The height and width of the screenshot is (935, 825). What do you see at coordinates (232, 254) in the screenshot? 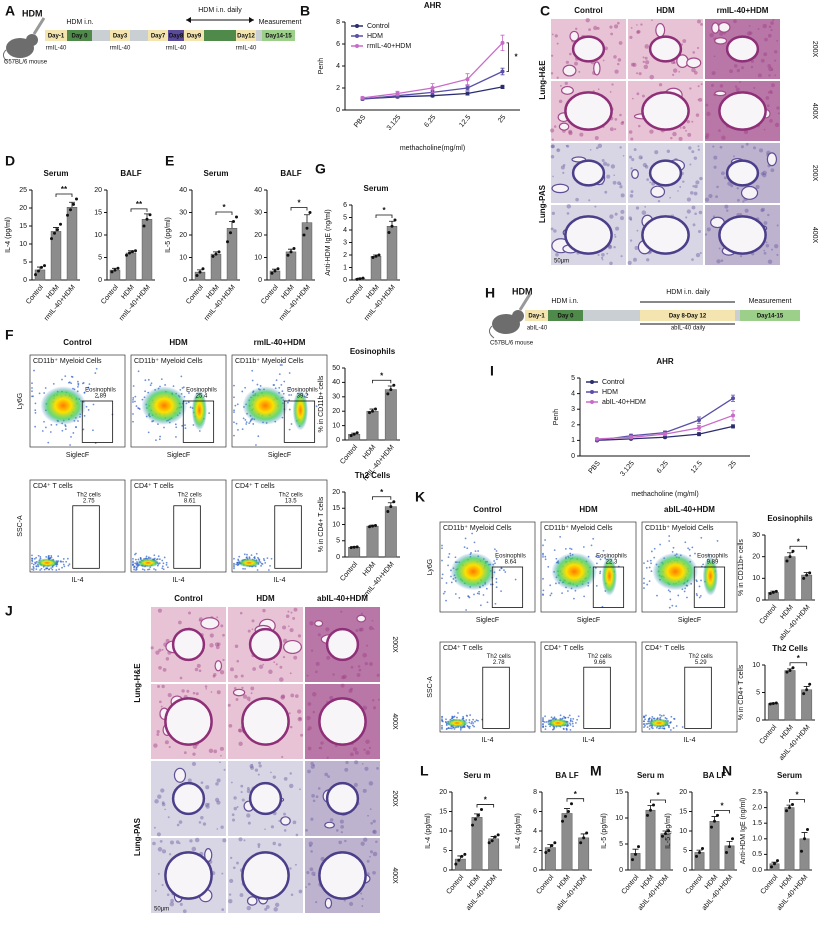
I see `bar` at bounding box center [232, 254].